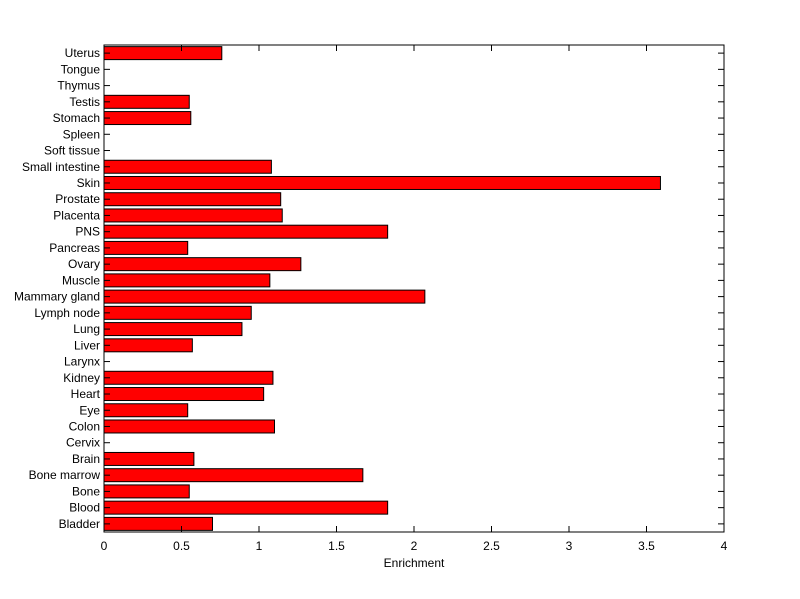 The width and height of the screenshot is (800, 599). What do you see at coordinates (79, 524) in the screenshot?
I see `y-tick-label: Bladder` at bounding box center [79, 524].